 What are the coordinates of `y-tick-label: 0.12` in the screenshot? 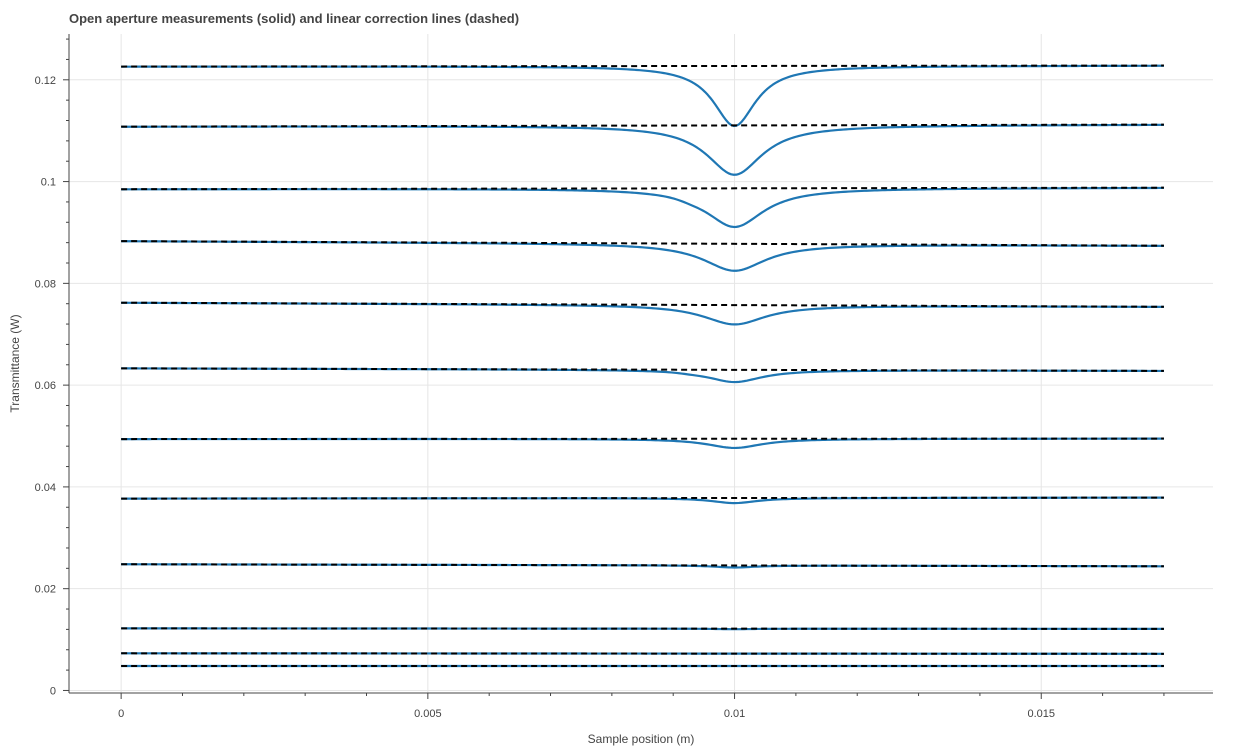 It's located at (45, 81).